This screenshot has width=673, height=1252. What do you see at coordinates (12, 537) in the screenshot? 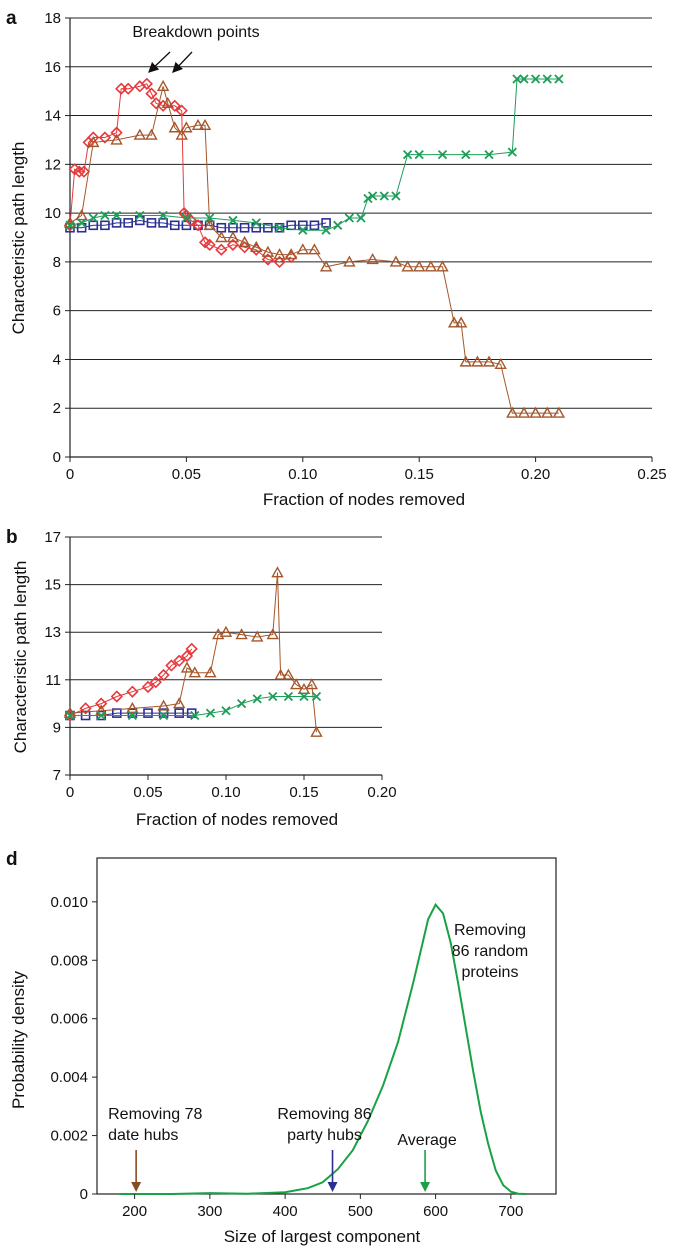
I see `panel-letter-b: b` at bounding box center [12, 537].